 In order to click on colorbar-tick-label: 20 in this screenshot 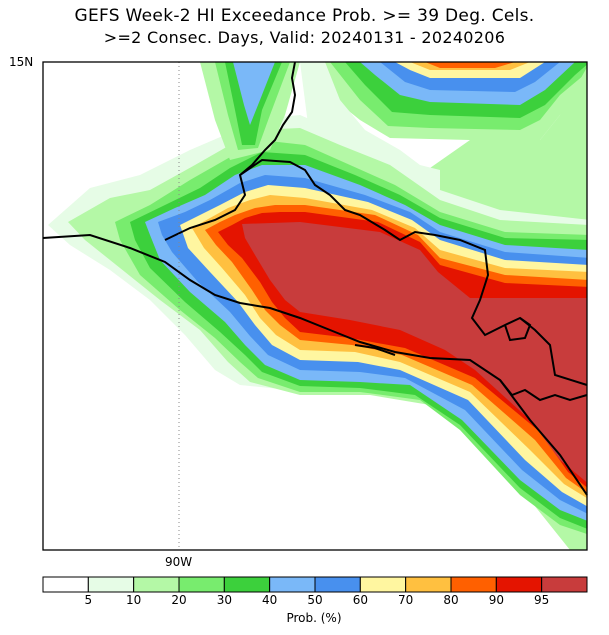, I will do `click(178, 600)`.